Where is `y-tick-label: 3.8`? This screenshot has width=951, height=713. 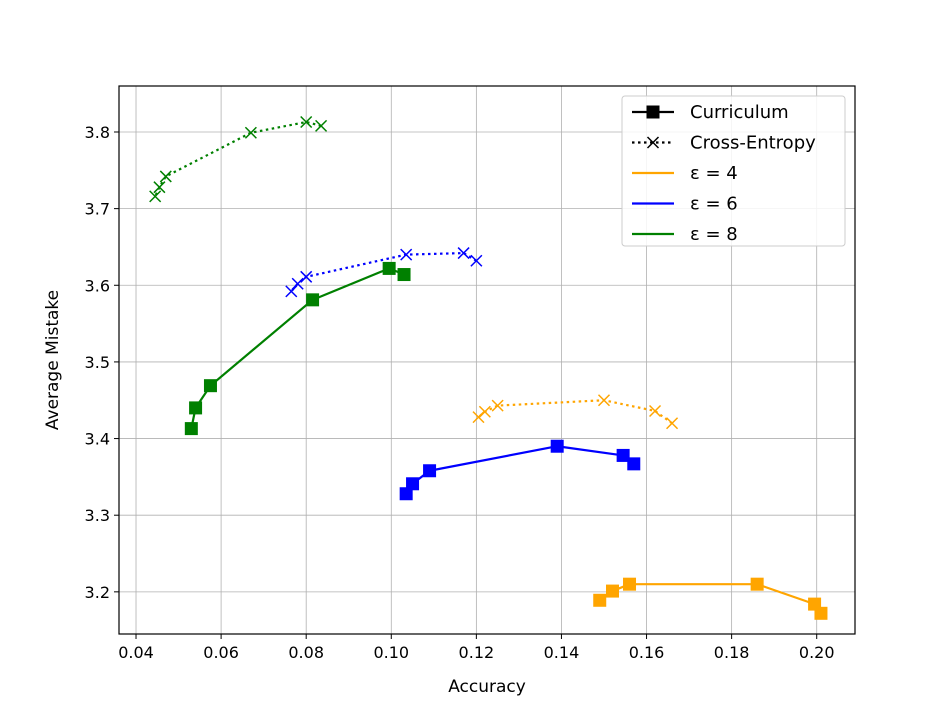 y-tick-label: 3.8 is located at coordinates (97, 132).